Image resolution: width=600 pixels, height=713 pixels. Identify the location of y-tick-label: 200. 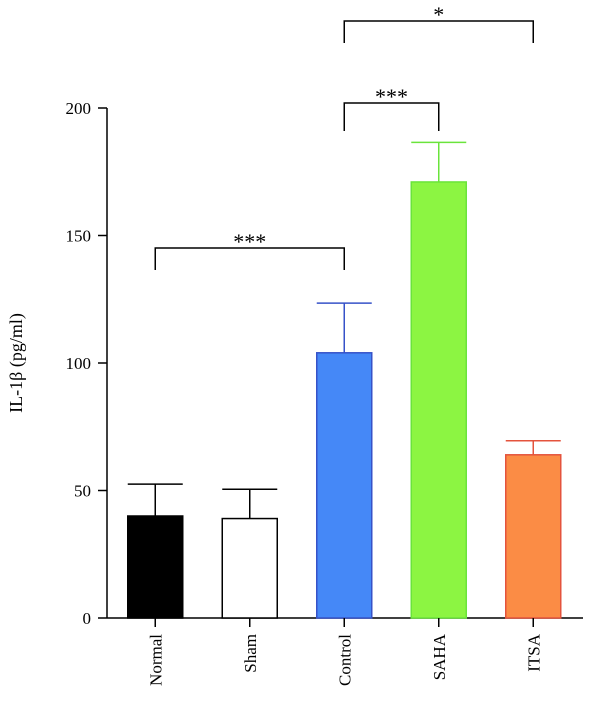
(79, 108).